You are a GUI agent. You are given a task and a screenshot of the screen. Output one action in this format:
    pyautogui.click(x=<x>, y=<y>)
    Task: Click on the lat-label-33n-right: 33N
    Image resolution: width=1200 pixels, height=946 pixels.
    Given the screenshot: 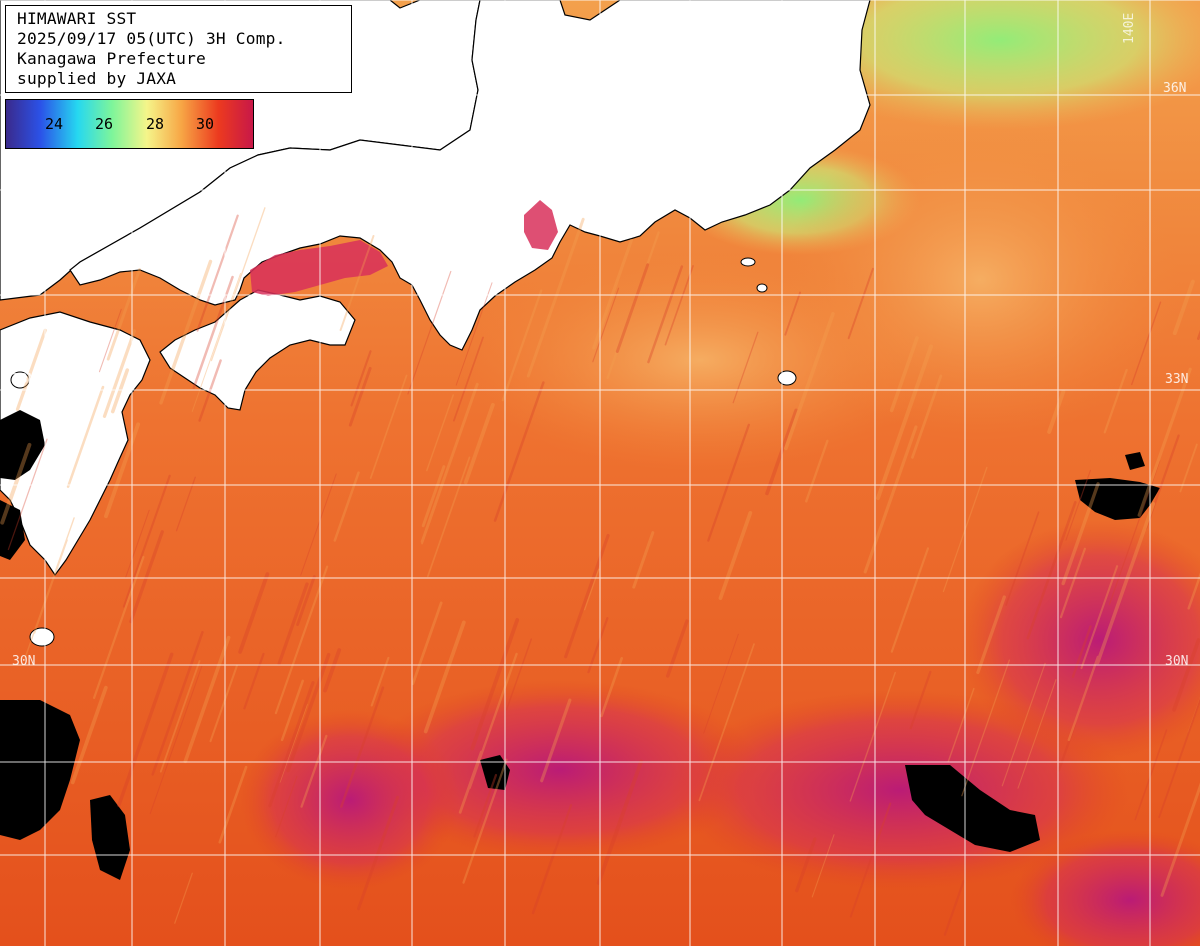 What is the action you would take?
    pyautogui.click(x=1177, y=379)
    